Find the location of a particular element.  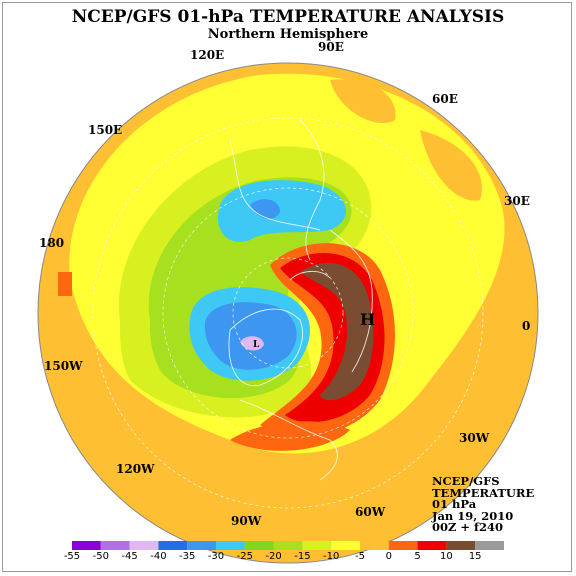

colorbar-tick-label: -35 is located at coordinates (187, 556).